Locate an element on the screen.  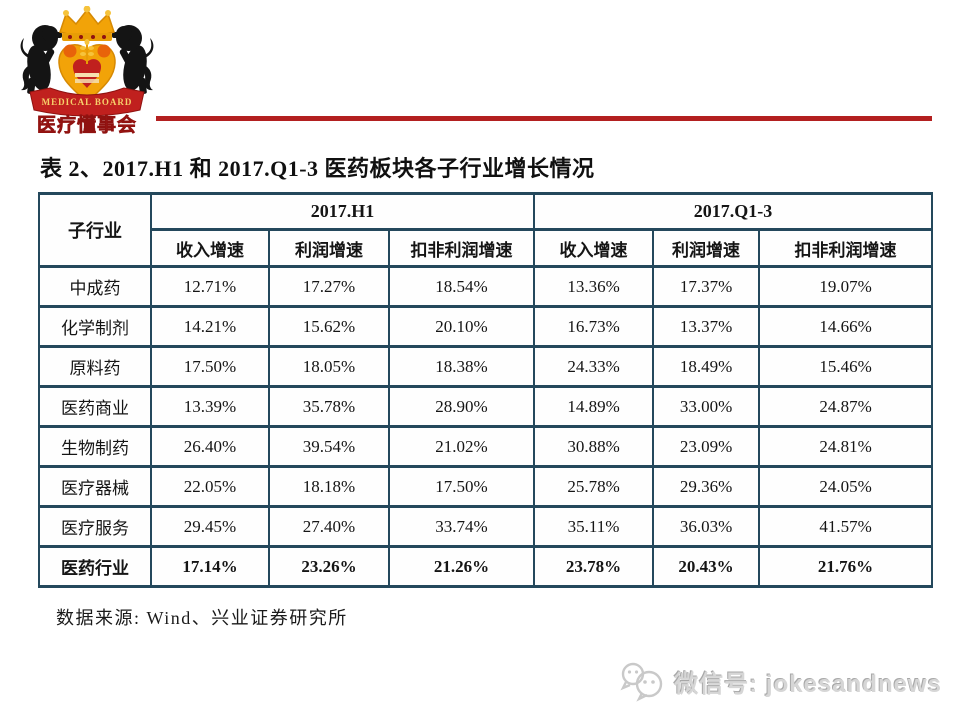
value-cell: 13.39% is located at coordinates (210, 406).